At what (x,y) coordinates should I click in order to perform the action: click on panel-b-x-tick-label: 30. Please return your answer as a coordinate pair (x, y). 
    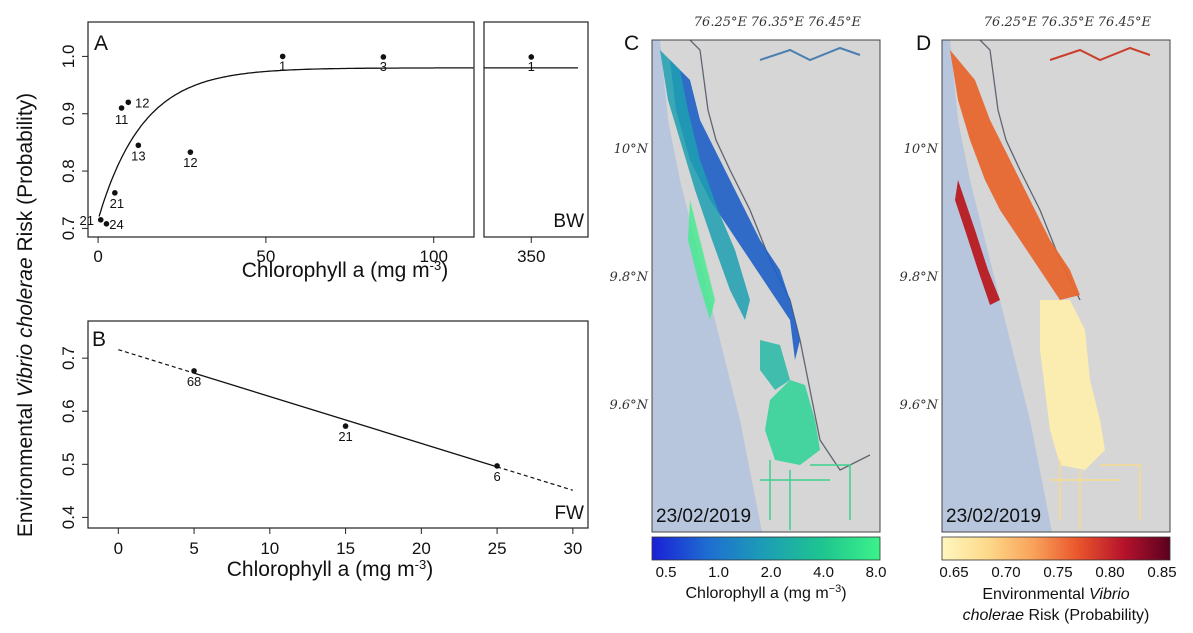
    Looking at the image, I should click on (572, 548).